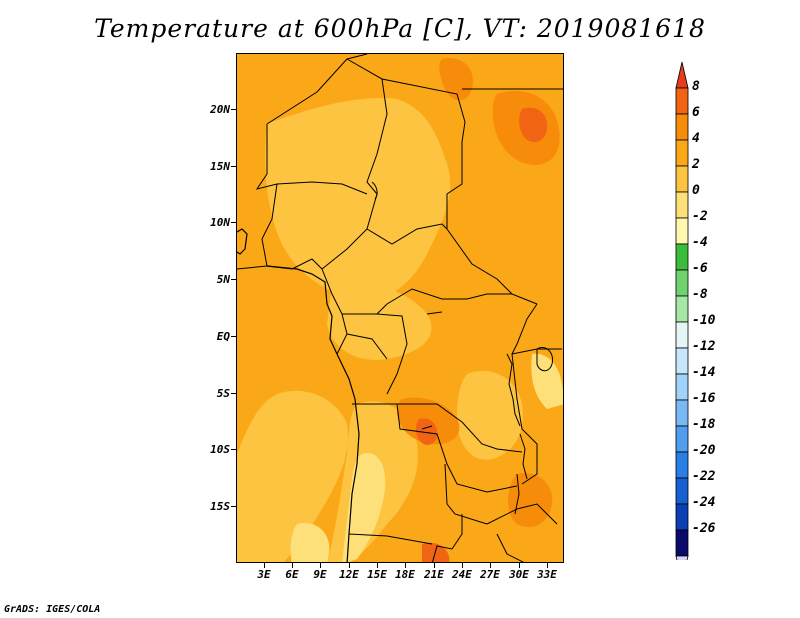 Image resolution: width=800 pixels, height=618 pixels. What do you see at coordinates (704, 476) in the screenshot?
I see `colorbar-label: -22` at bounding box center [704, 476].